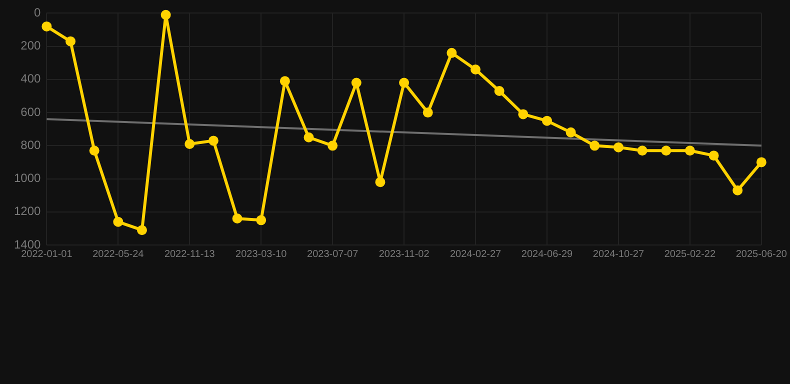 The image size is (790, 384). I want to click on x-tick-label: 2023-11-02, so click(404, 254).